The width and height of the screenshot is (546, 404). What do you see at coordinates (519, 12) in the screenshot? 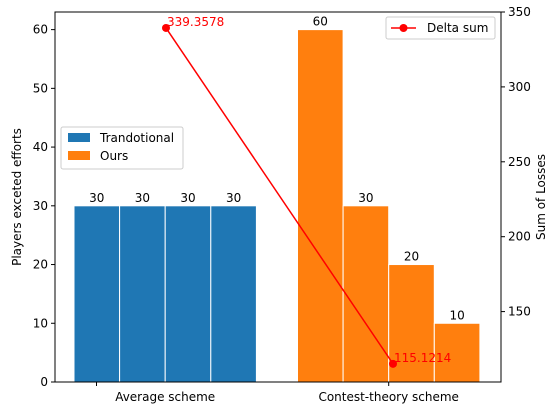
I see `y2-tick-label: 350` at bounding box center [519, 12].